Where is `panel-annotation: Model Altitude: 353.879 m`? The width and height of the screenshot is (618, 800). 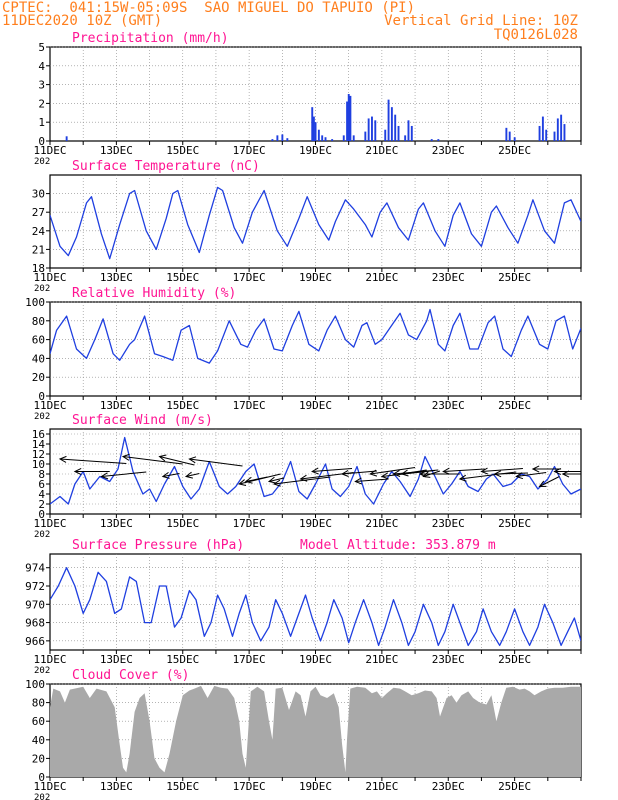 panel-annotation: Model Altitude: 353.879 m is located at coordinates (398, 545).